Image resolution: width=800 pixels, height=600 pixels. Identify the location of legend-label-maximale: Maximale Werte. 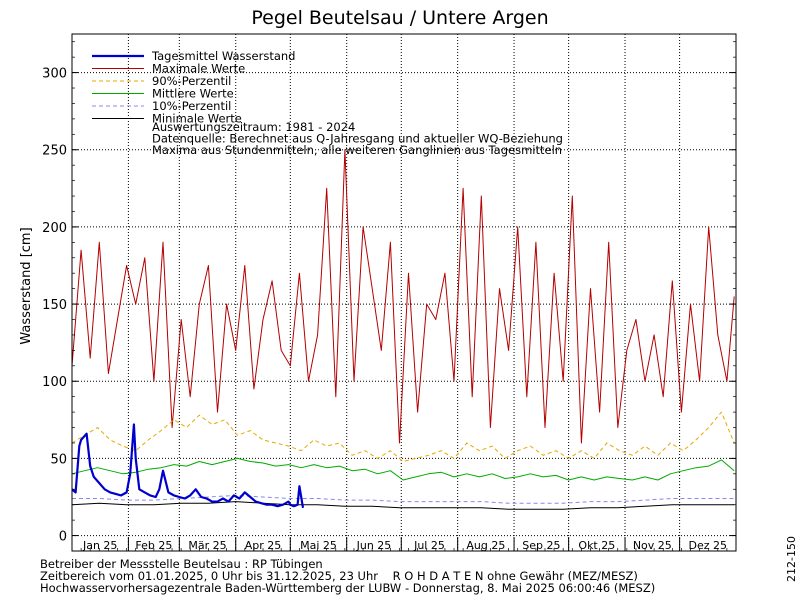
(198, 69).